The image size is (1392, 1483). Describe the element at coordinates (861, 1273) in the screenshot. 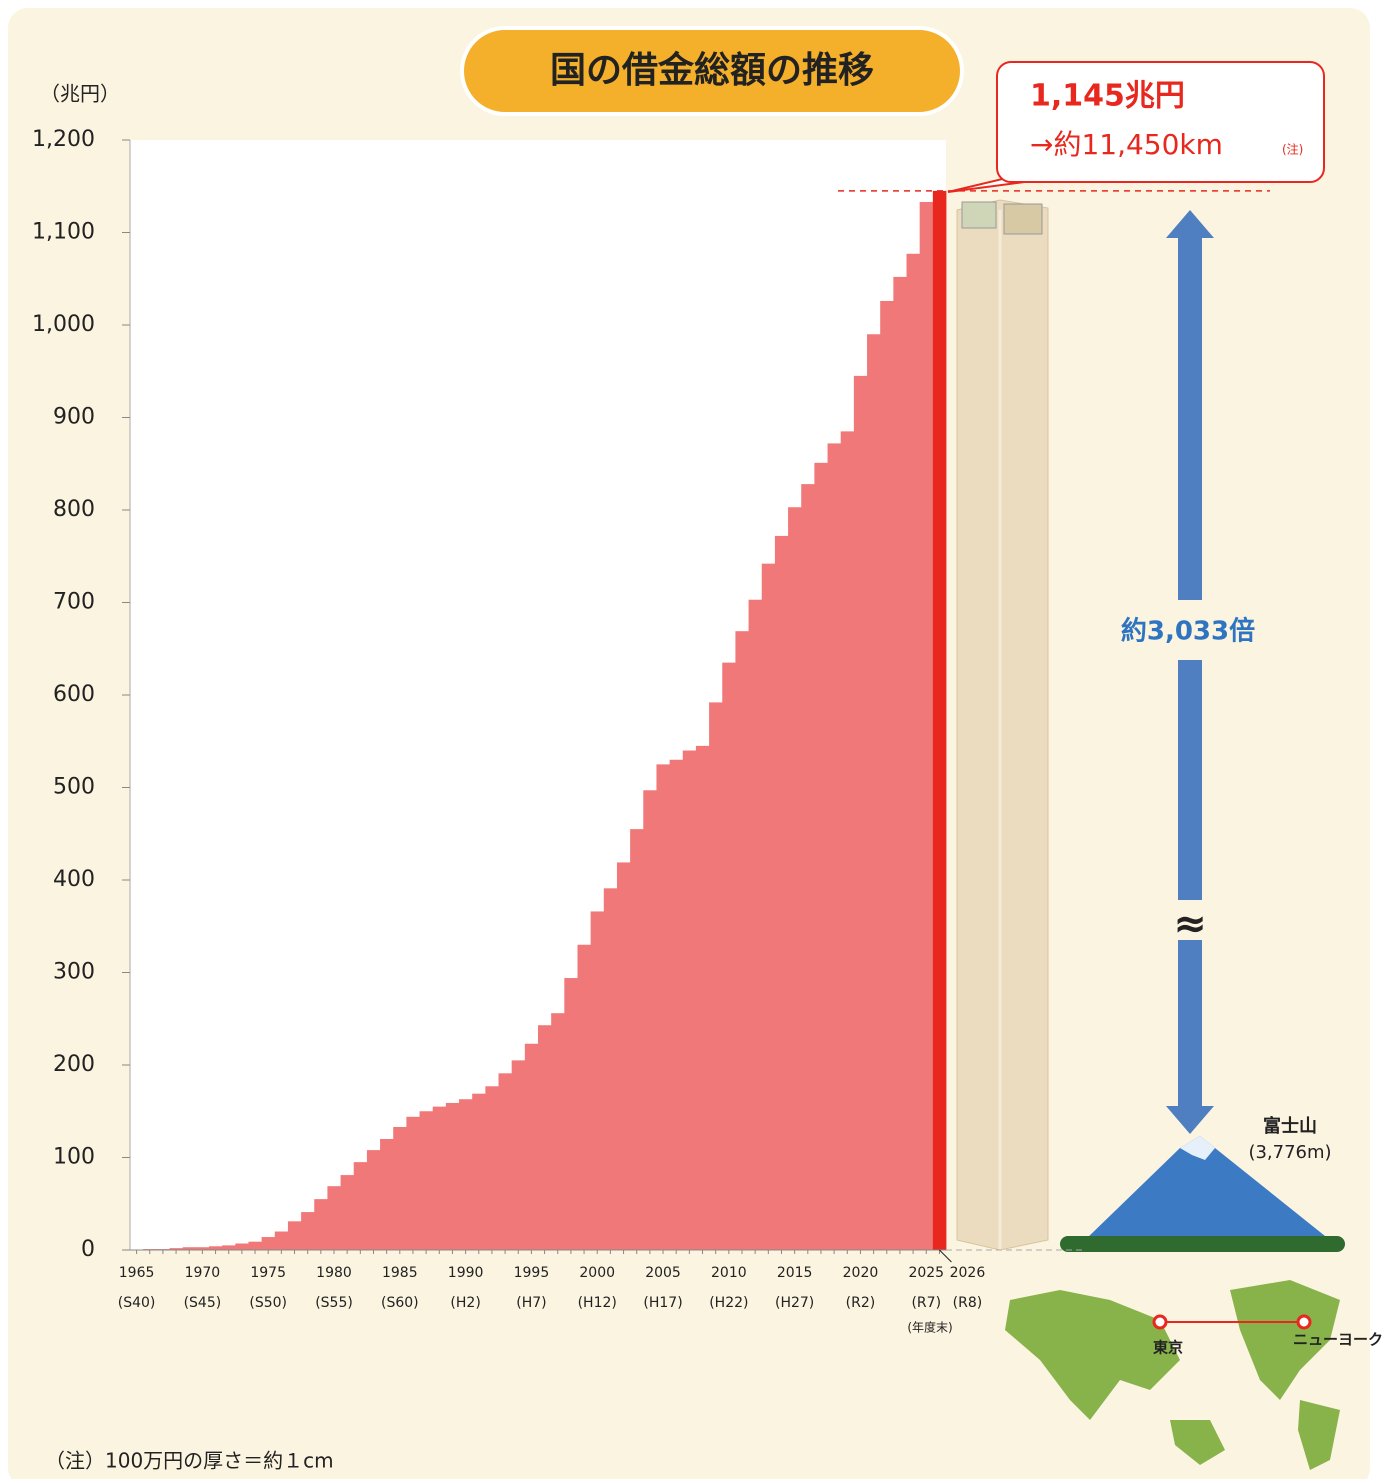

I see `x-tick-label: 2020` at that location.